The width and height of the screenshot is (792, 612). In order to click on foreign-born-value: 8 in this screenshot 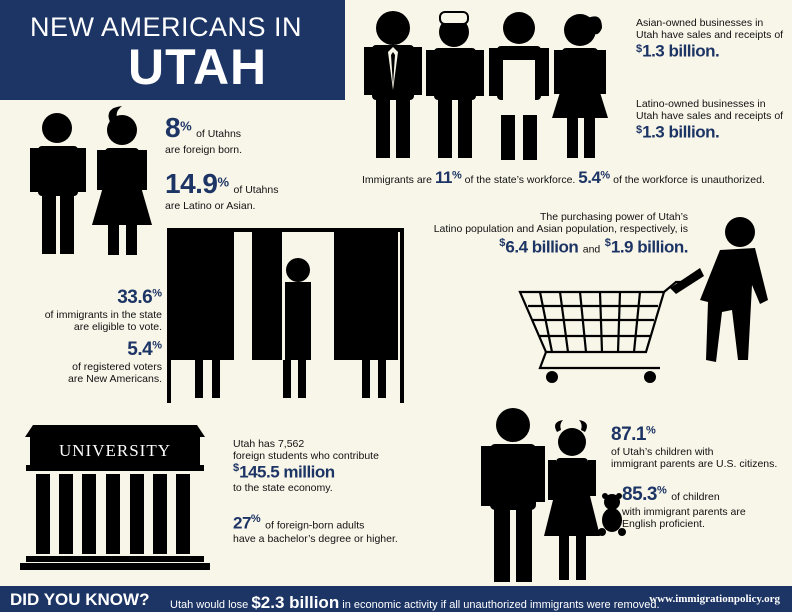, I will do `click(173, 127)`.